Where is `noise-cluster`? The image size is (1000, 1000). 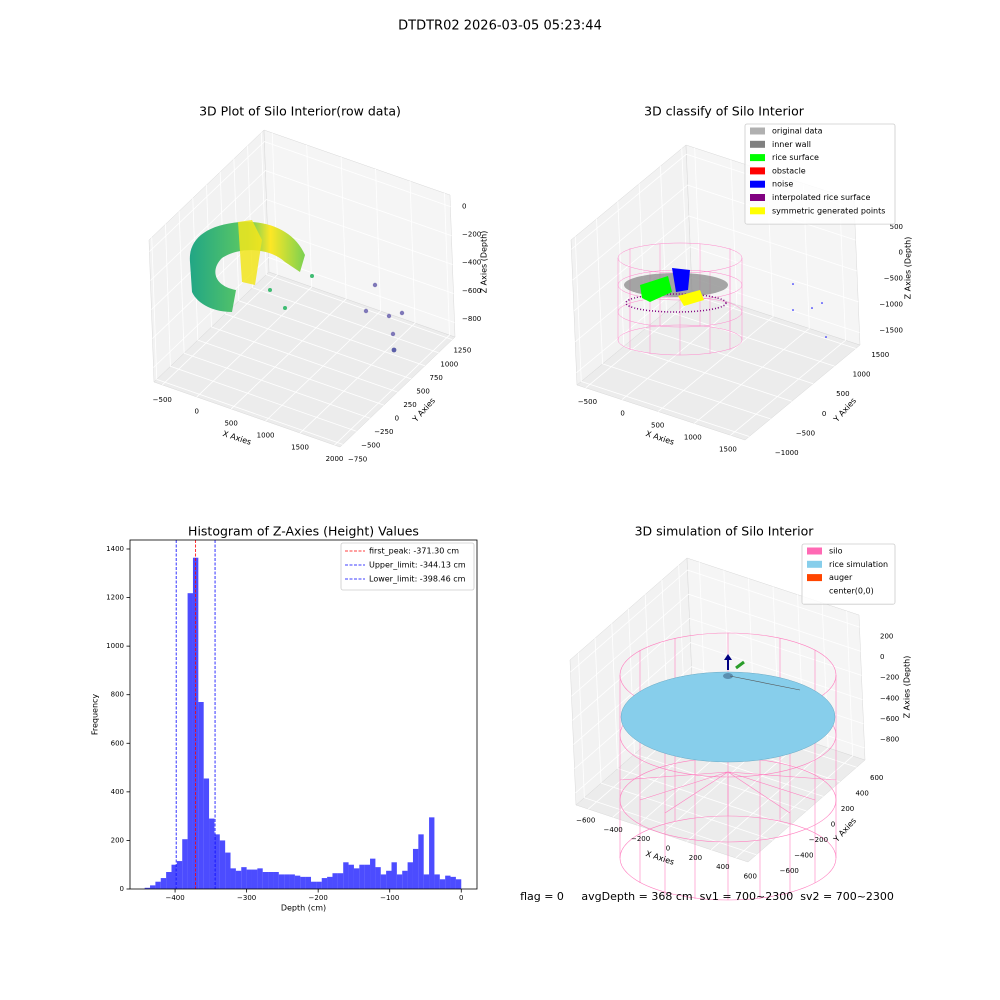 noise-cluster is located at coordinates (681, 280).